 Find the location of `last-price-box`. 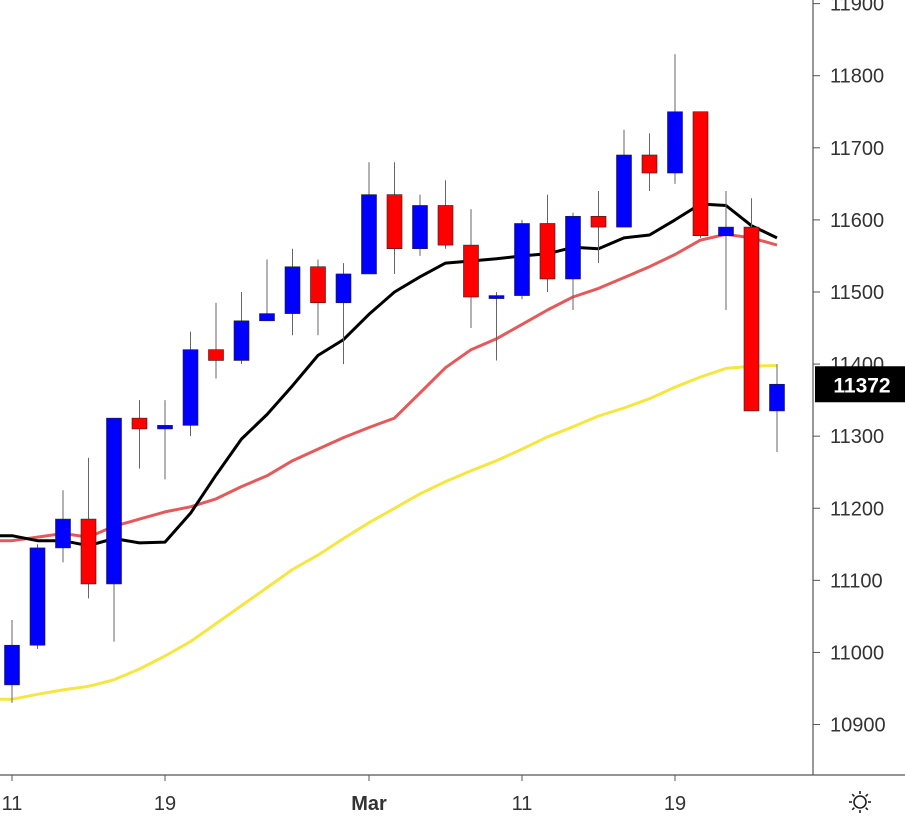

last-price-box is located at coordinates (860, 384).